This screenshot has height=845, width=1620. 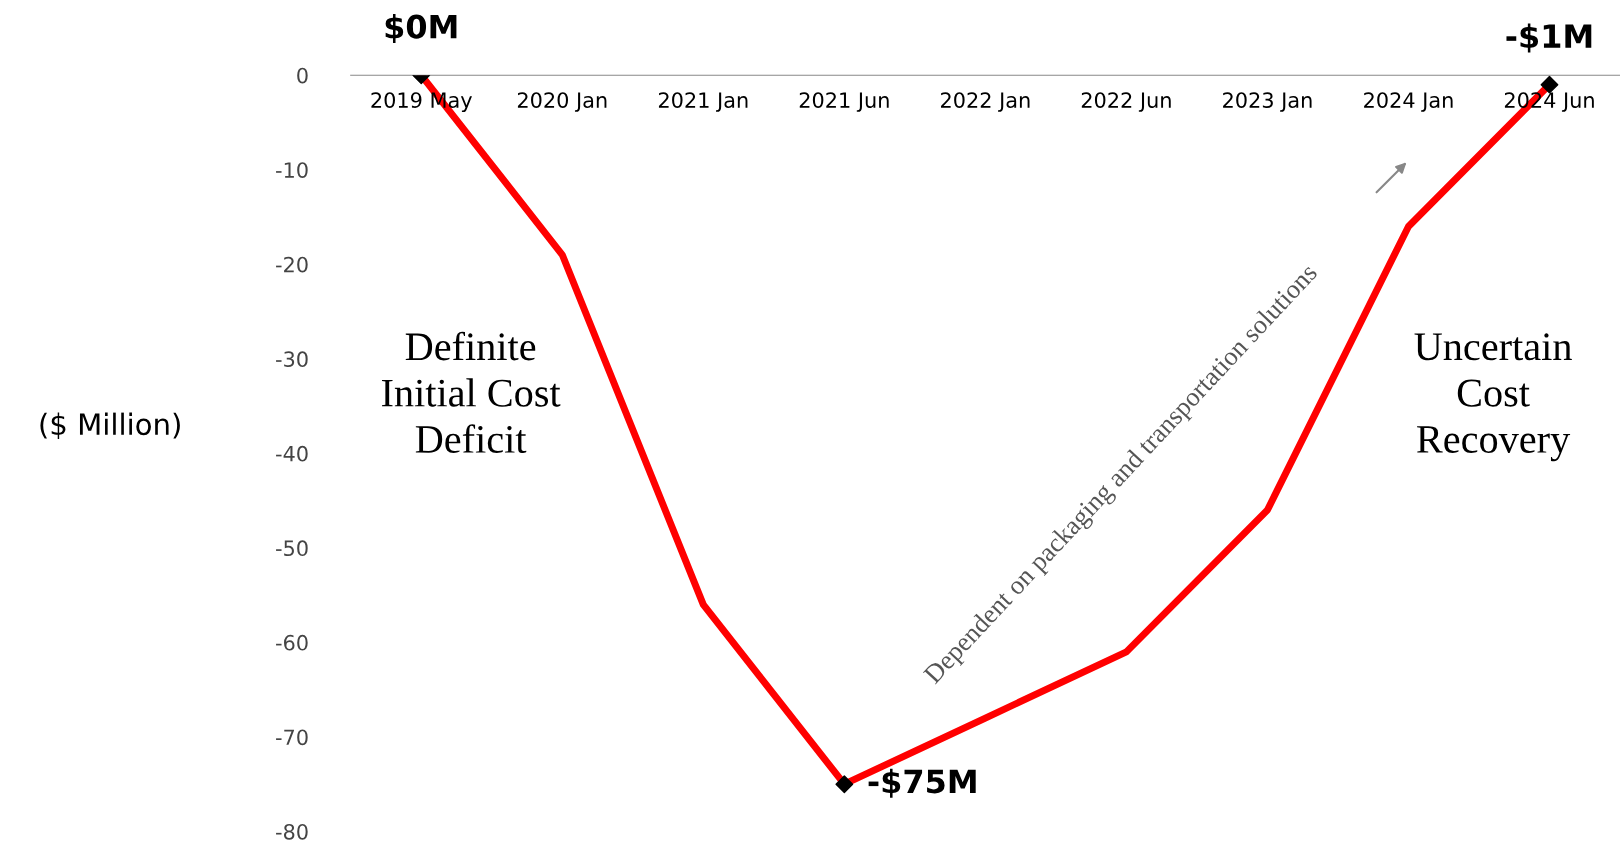 I want to click on y-tick-label: -60, so click(x=292, y=642).